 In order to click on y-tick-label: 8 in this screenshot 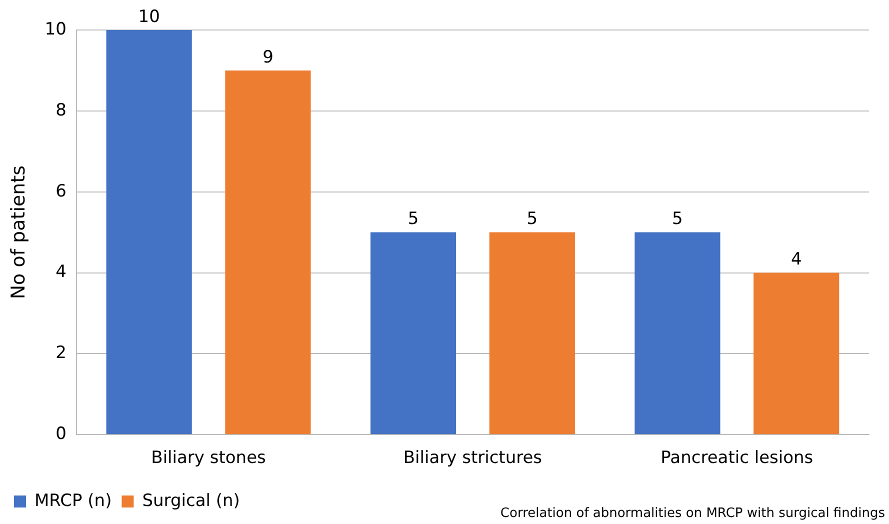, I will do `click(61, 110)`.